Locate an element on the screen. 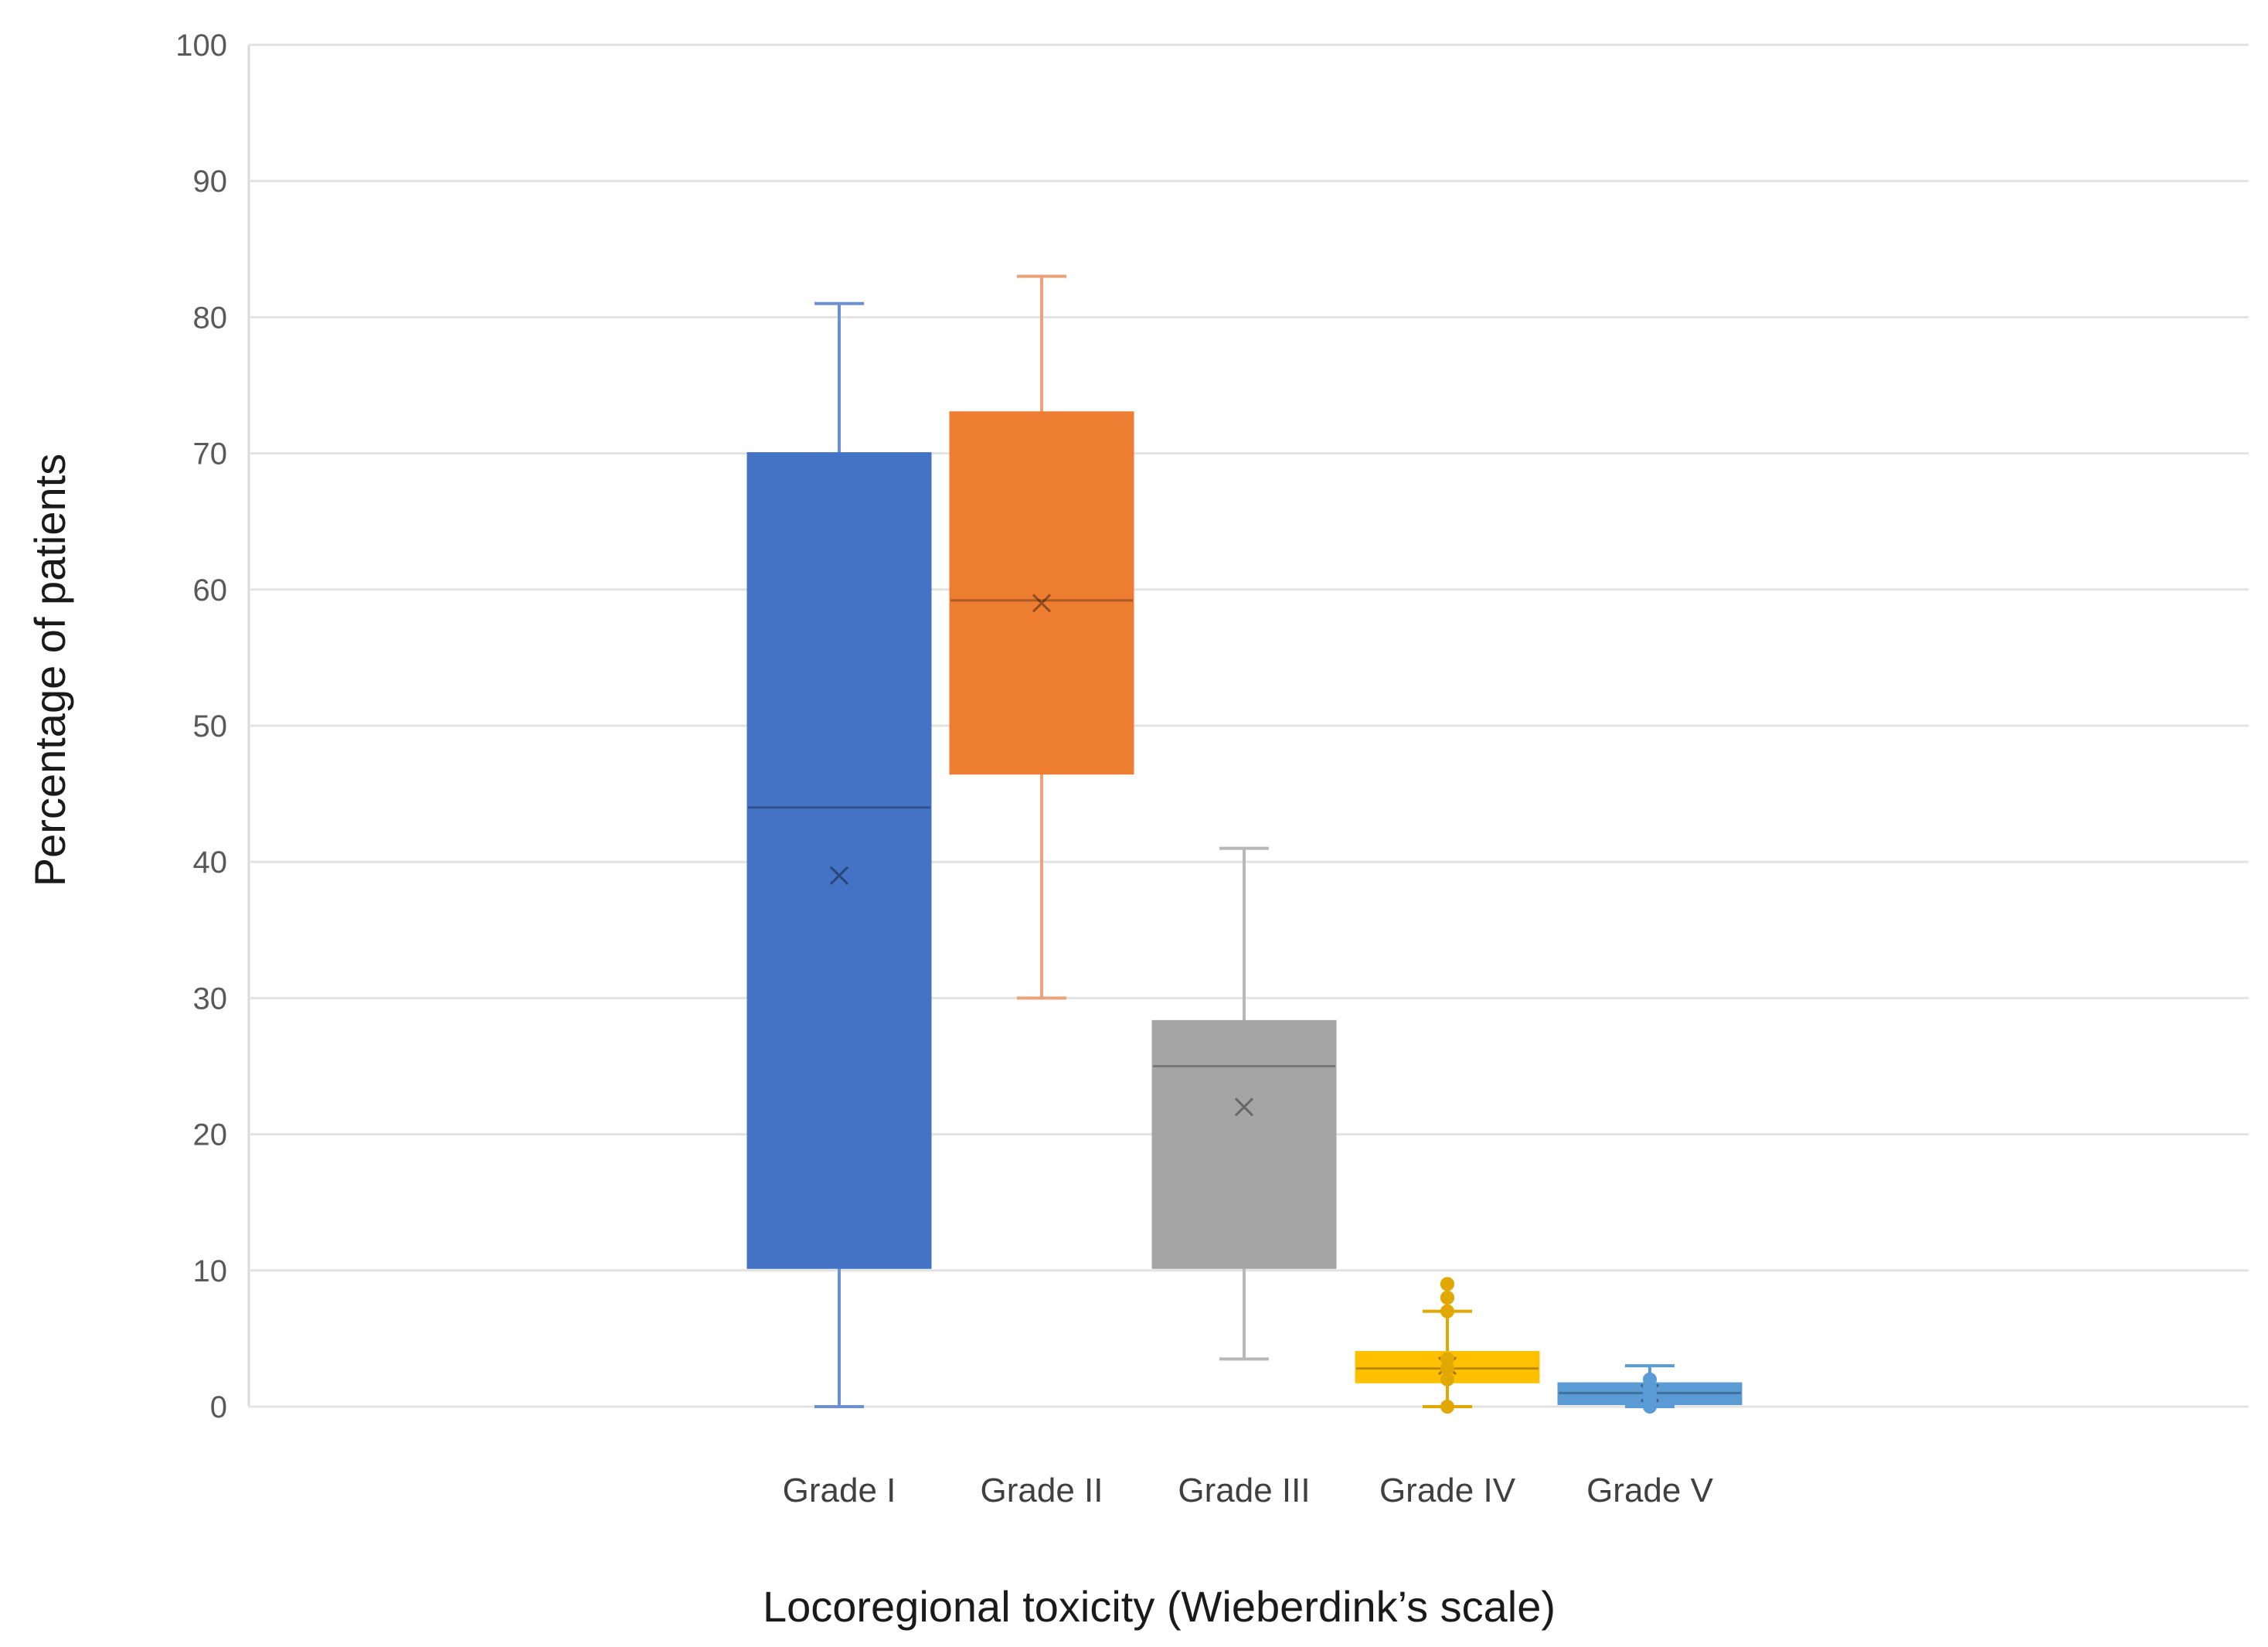 This screenshot has width=2268, height=1647. category-label-grade-iii: Grade III is located at coordinates (1244, 1490).